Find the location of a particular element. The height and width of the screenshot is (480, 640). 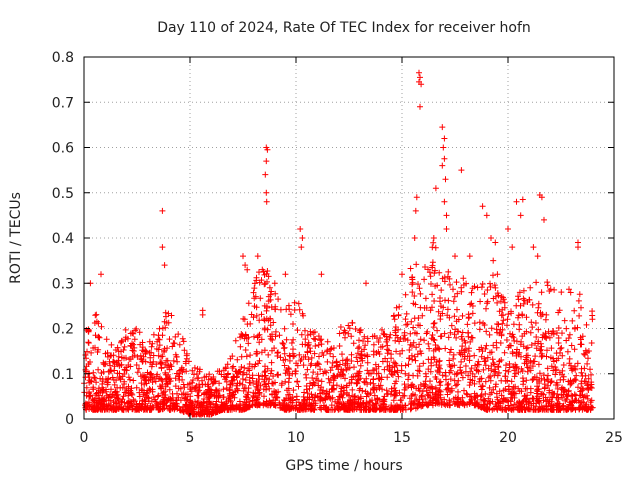

x-tick-label: 25 is located at coordinates (614, 438).